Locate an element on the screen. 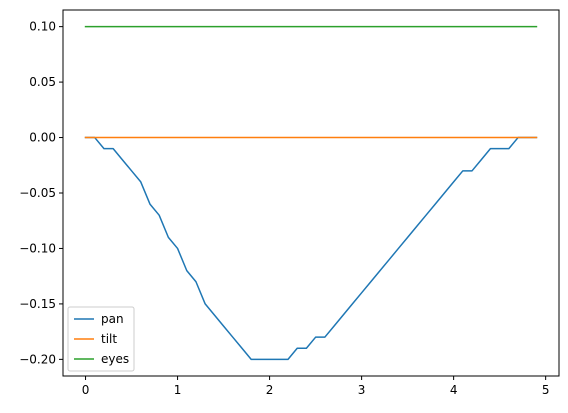 This screenshot has width=568, height=413. x-tick-label: 3 is located at coordinates (362, 390).